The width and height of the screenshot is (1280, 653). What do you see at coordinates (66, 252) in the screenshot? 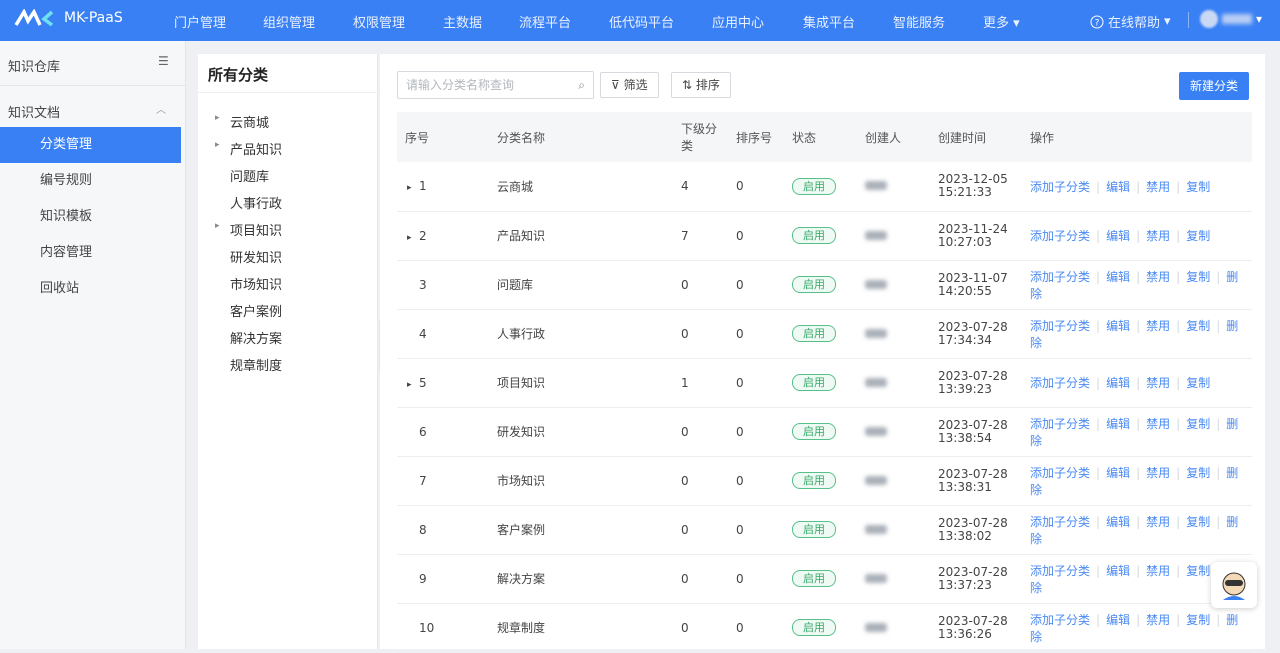
I see `sidebar-item: 内容管理` at bounding box center [66, 252].